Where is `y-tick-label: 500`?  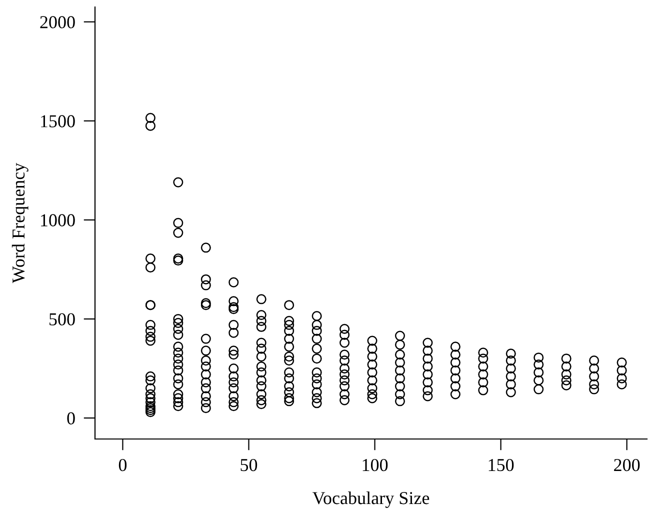
y-tick-label: 500 is located at coordinates (62, 319).